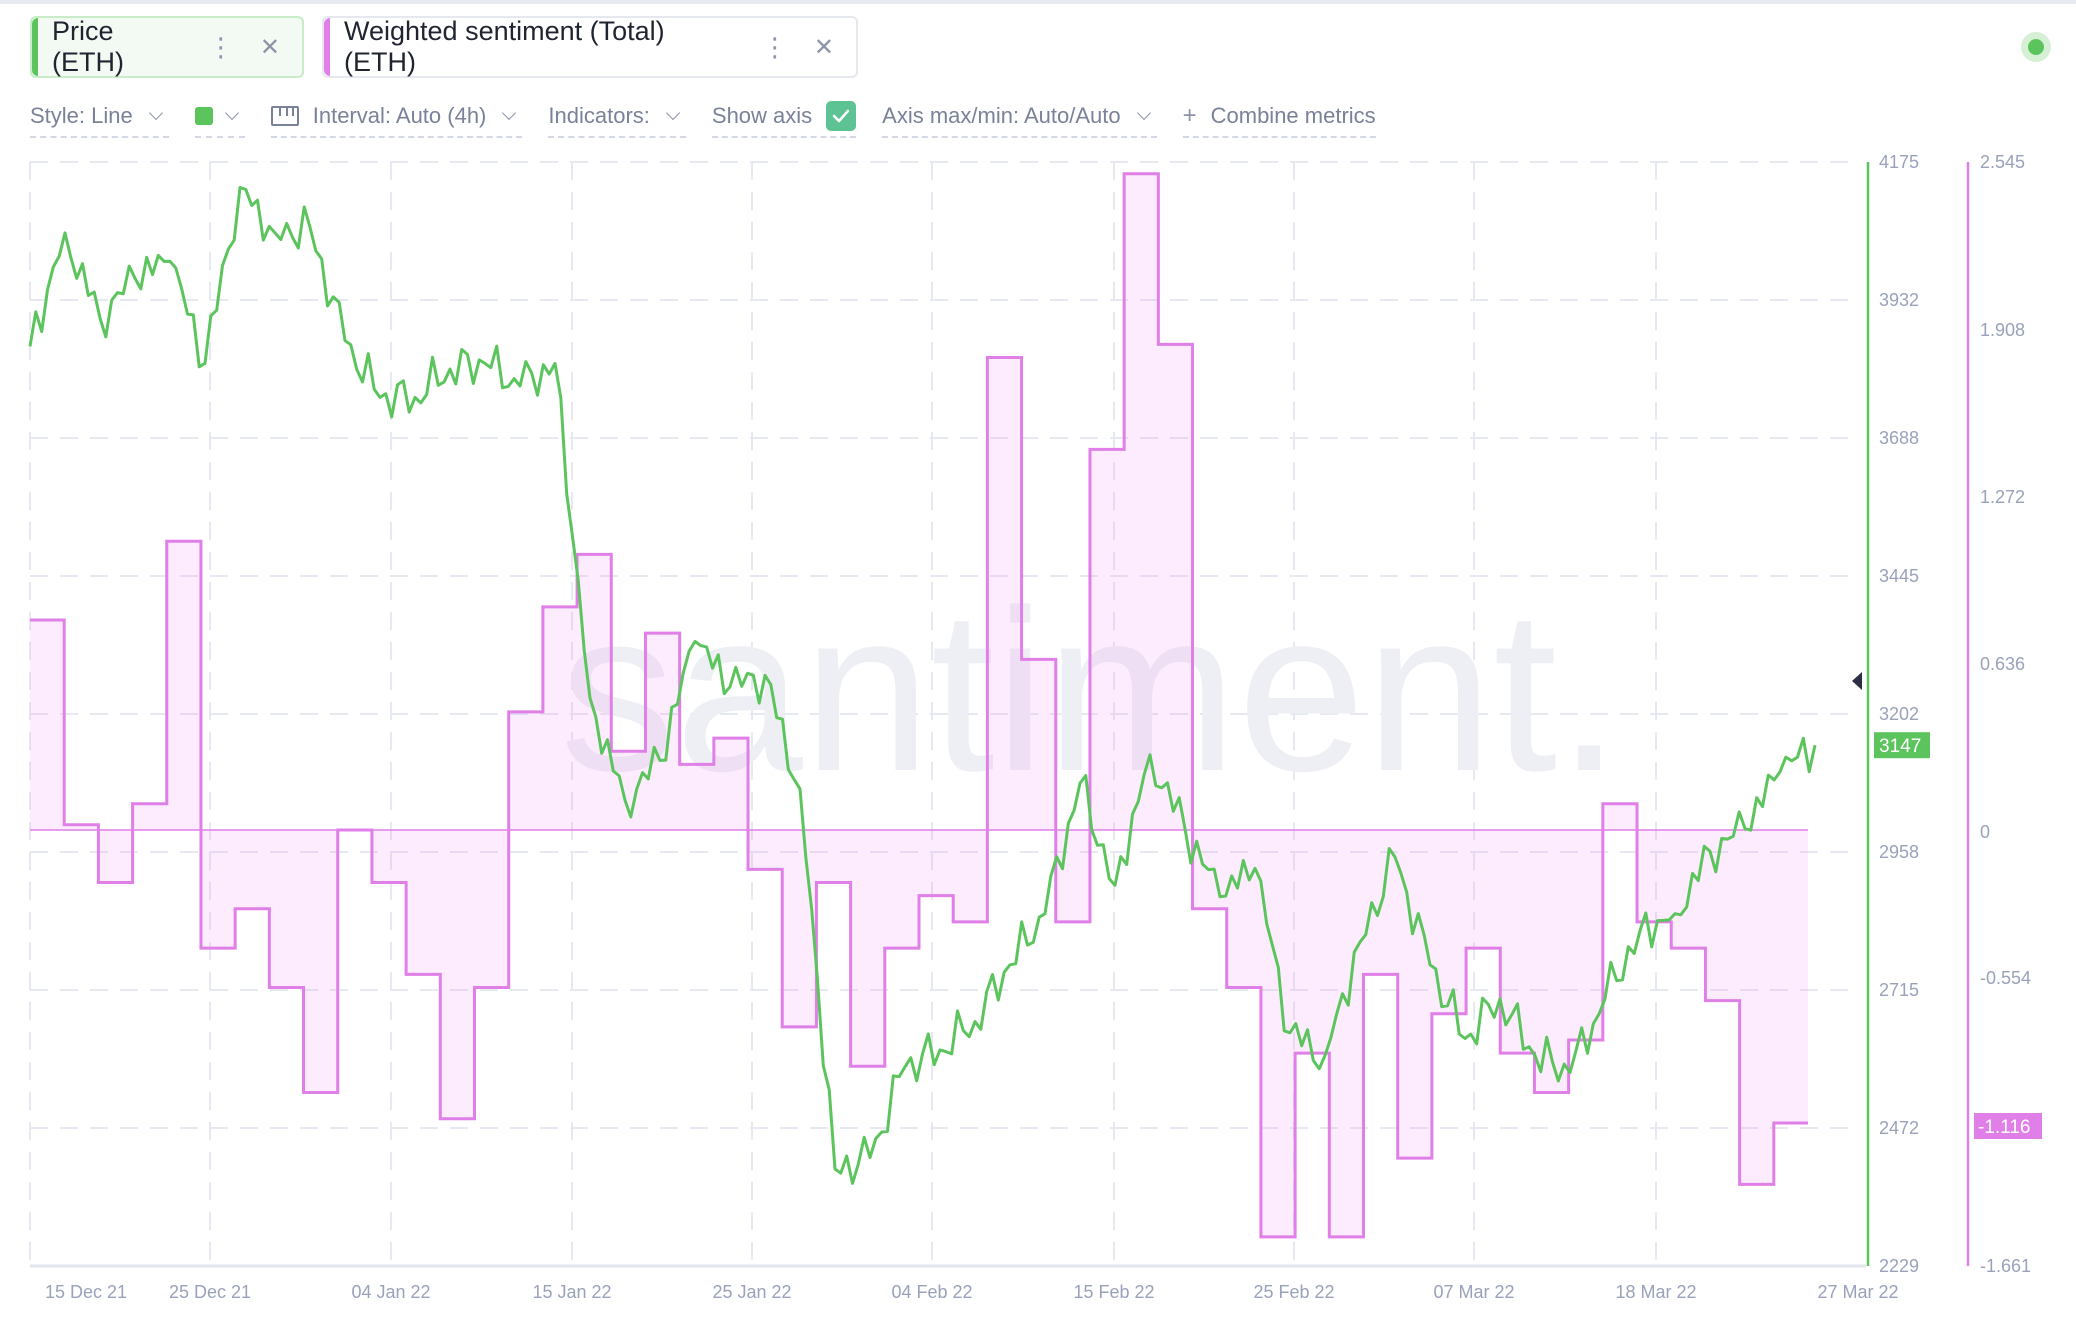  What do you see at coordinates (1899, 990) in the screenshot?
I see `price-axis-tick: 2715` at bounding box center [1899, 990].